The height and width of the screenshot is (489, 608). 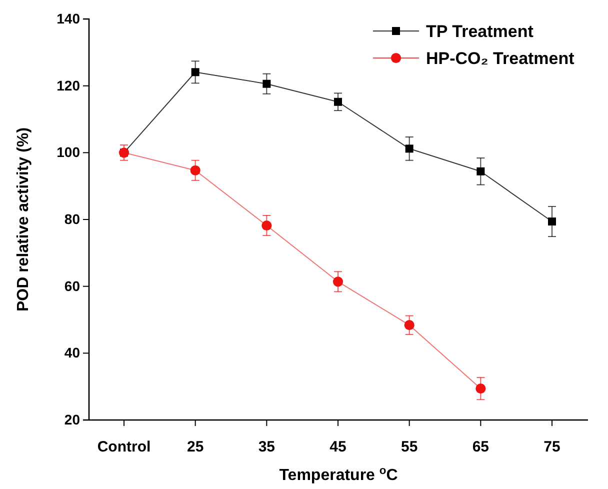 What do you see at coordinates (338, 447) in the screenshot?
I see `x-tick-label: 45` at bounding box center [338, 447].